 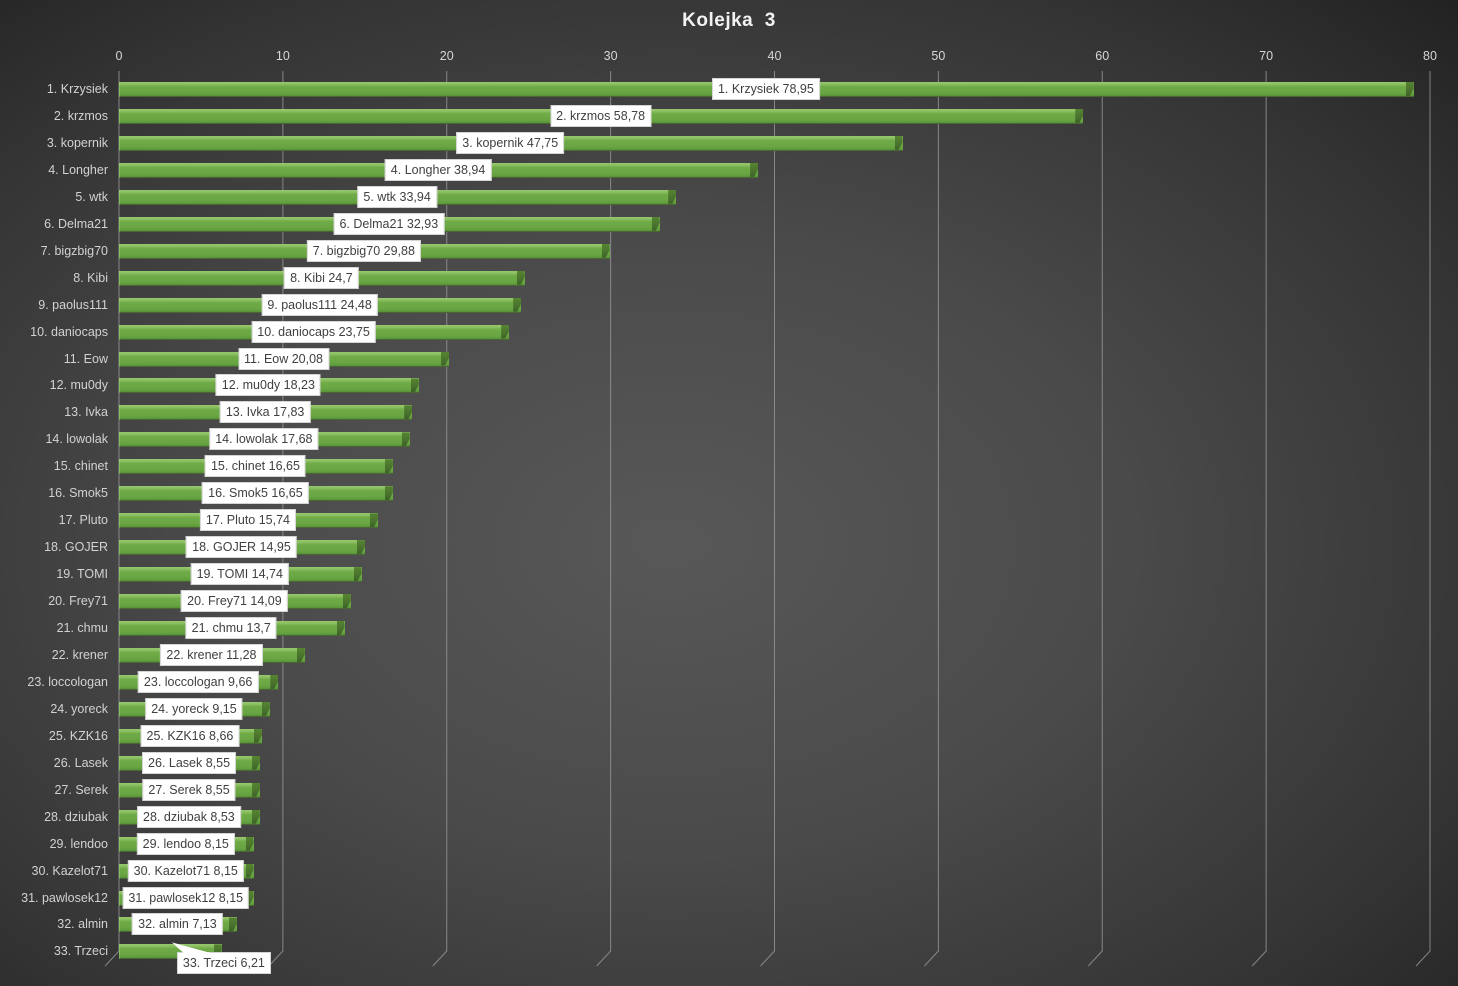 I want to click on category-label: 21. chmu, so click(x=82, y=628).